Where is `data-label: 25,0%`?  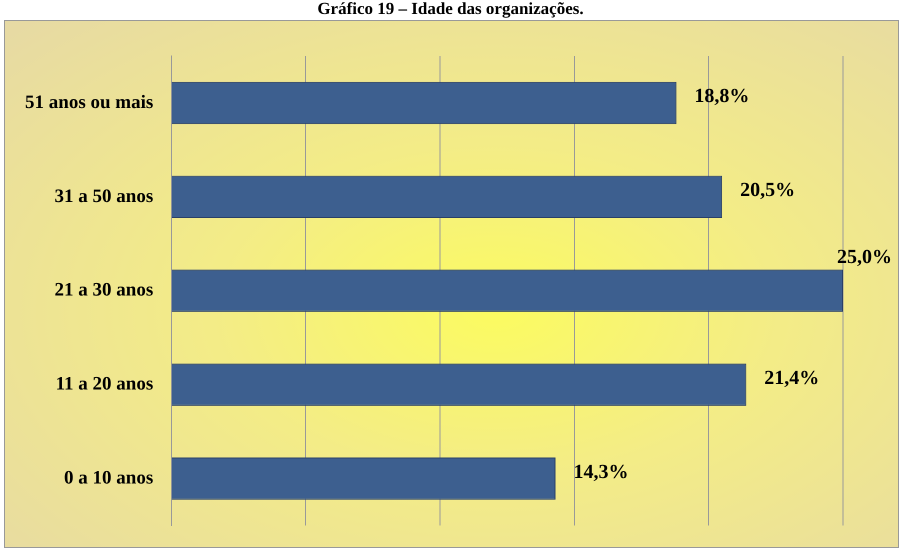
data-label: 25,0% is located at coordinates (864, 257).